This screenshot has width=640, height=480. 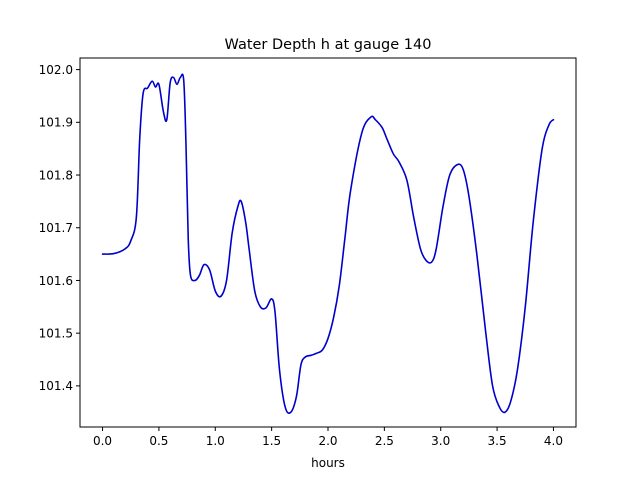 What do you see at coordinates (215, 441) in the screenshot?
I see `x-tick-label: 1.0` at bounding box center [215, 441].